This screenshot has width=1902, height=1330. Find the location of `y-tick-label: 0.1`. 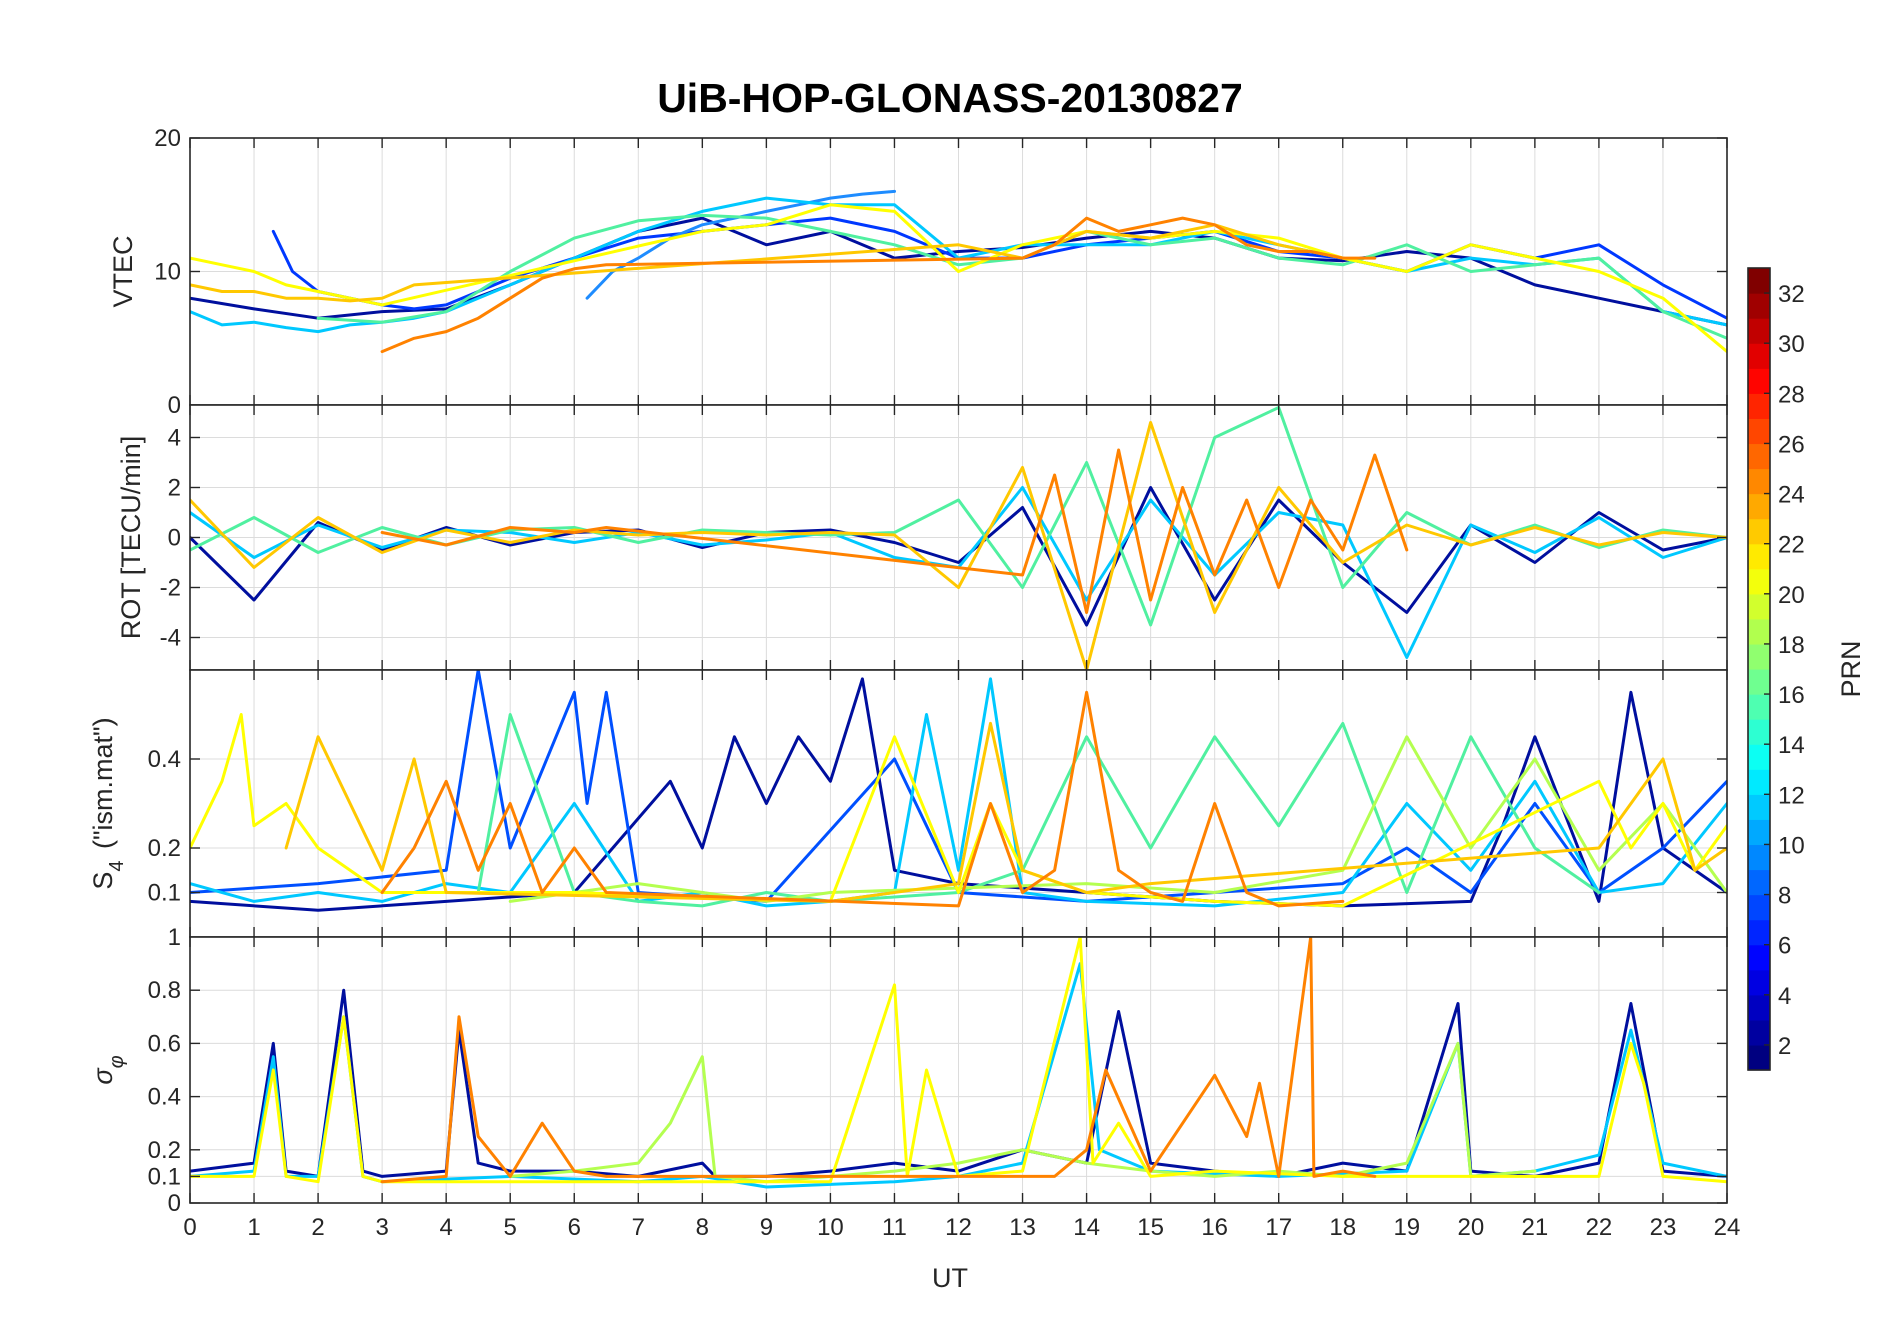

y-tick-label: 0.1 is located at coordinates (164, 893).